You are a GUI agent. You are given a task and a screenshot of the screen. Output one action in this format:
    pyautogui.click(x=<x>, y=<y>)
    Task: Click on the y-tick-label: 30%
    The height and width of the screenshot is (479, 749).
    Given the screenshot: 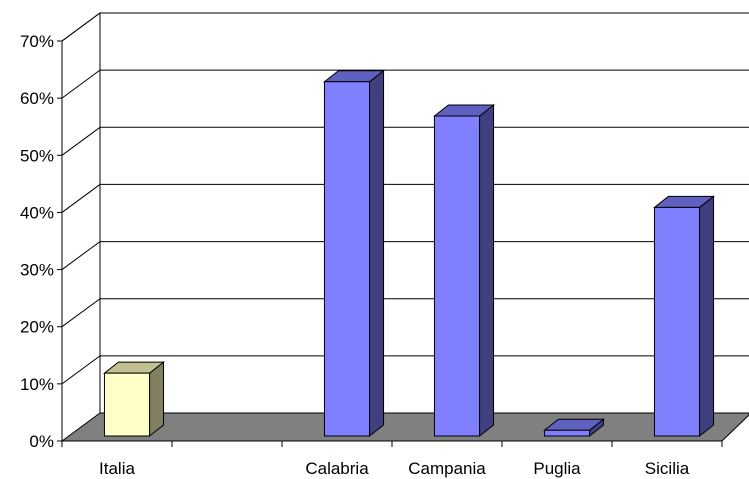 What is the action you would take?
    pyautogui.click(x=37, y=270)
    